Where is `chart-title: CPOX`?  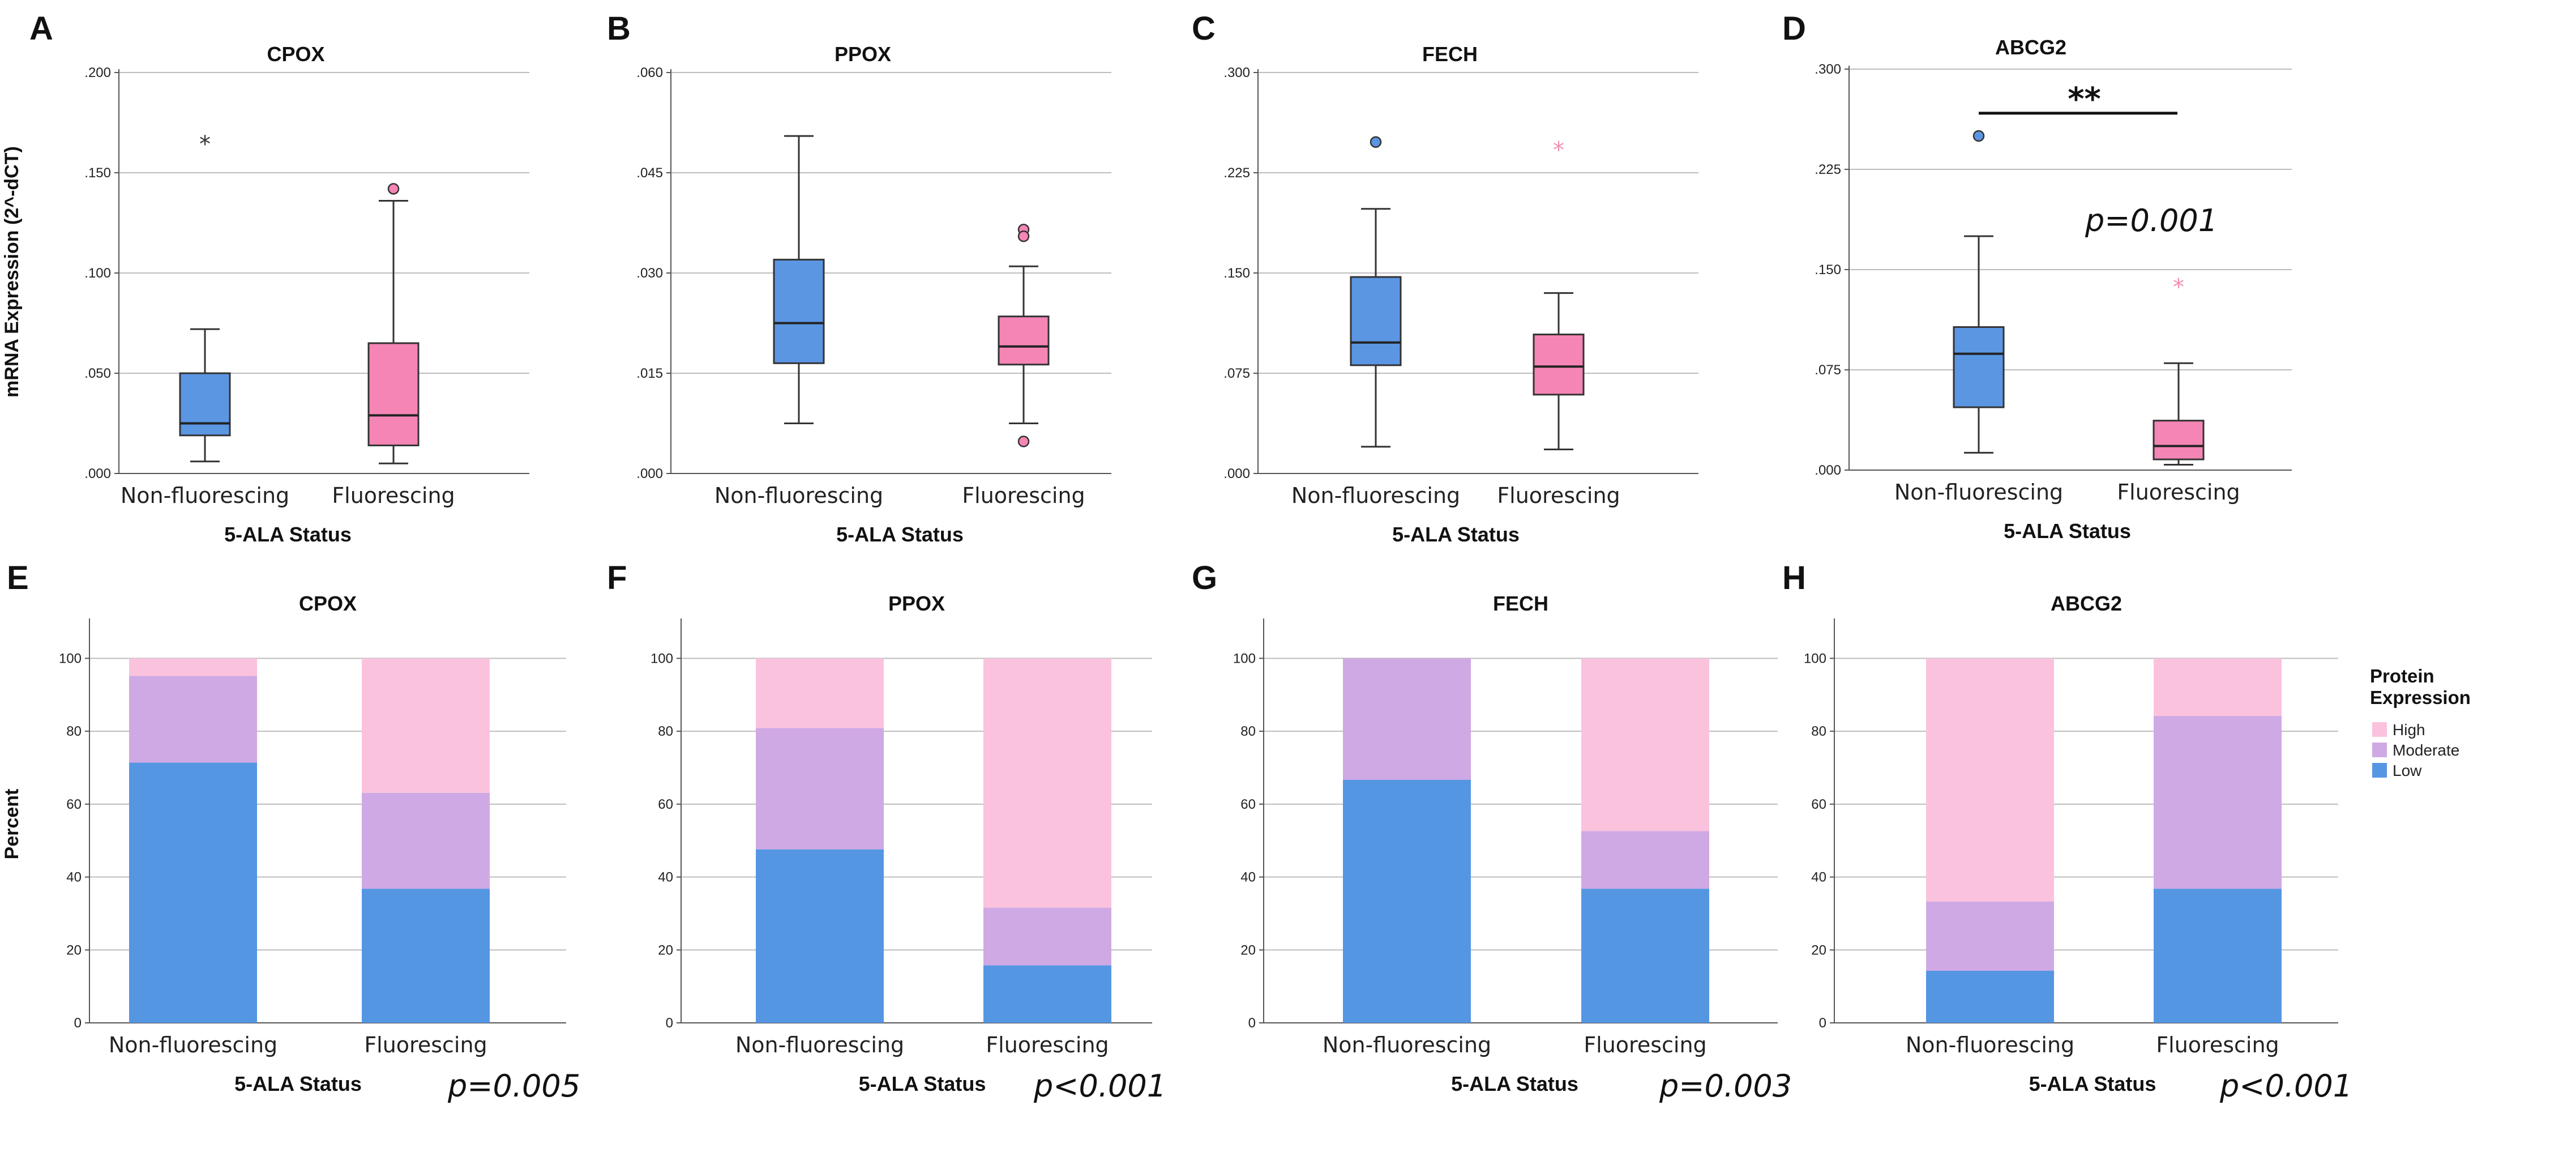
chart-title: CPOX is located at coordinates (328, 603).